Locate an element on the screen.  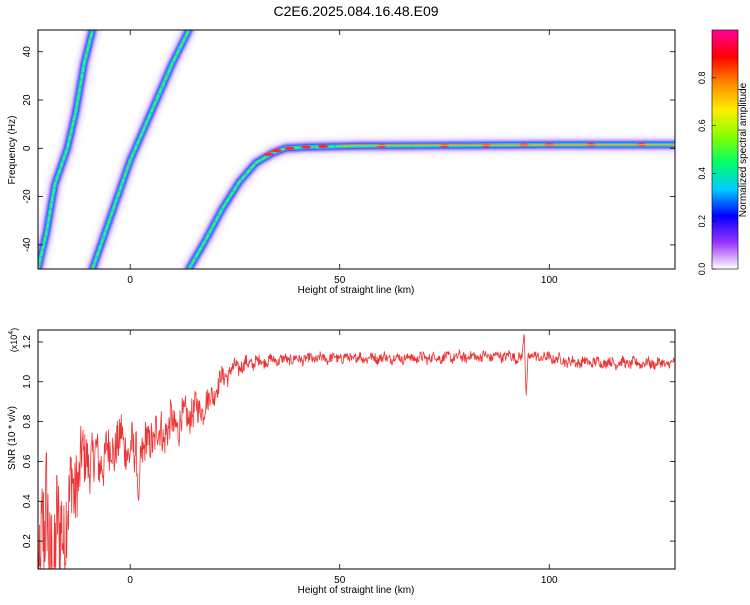
y-tick-label: 0.2 is located at coordinates (27, 541).